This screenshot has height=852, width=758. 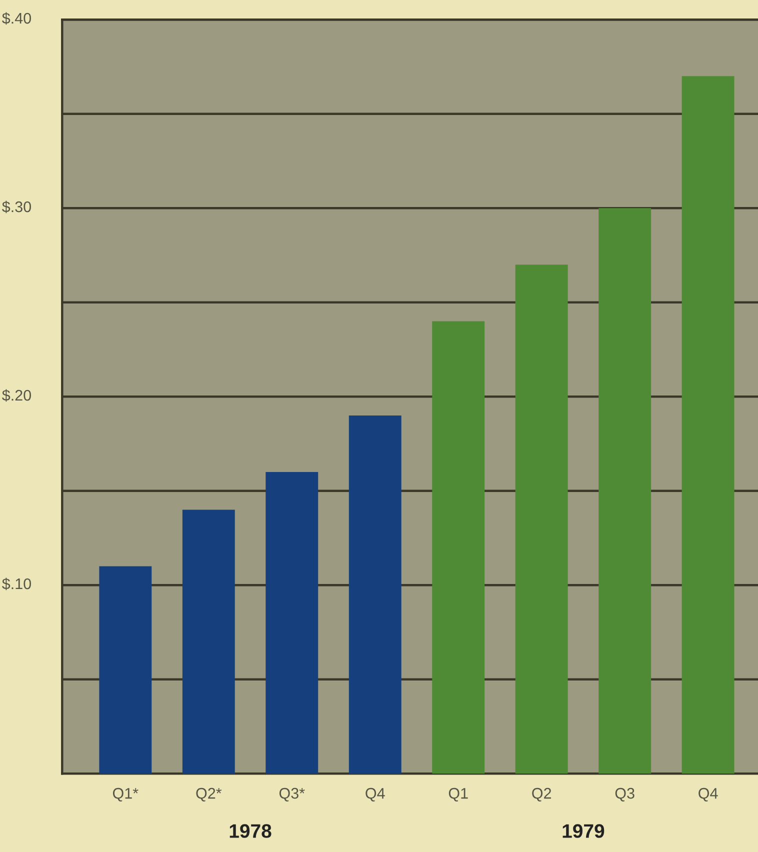 What do you see at coordinates (209, 795) in the screenshot?
I see `x-tick-label: Q2*` at bounding box center [209, 795].